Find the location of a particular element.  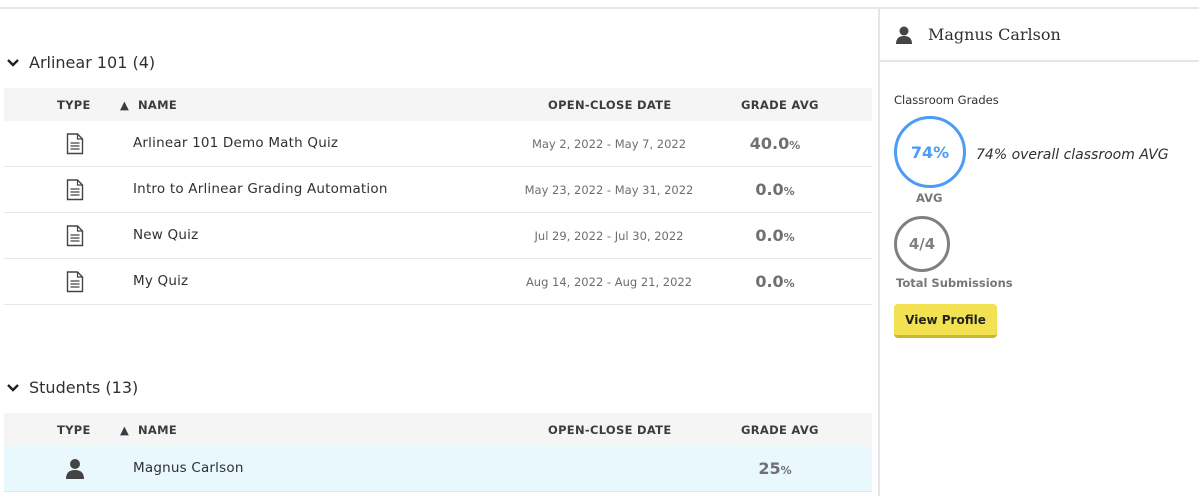

avg-circle: 74% is located at coordinates (930, 152).